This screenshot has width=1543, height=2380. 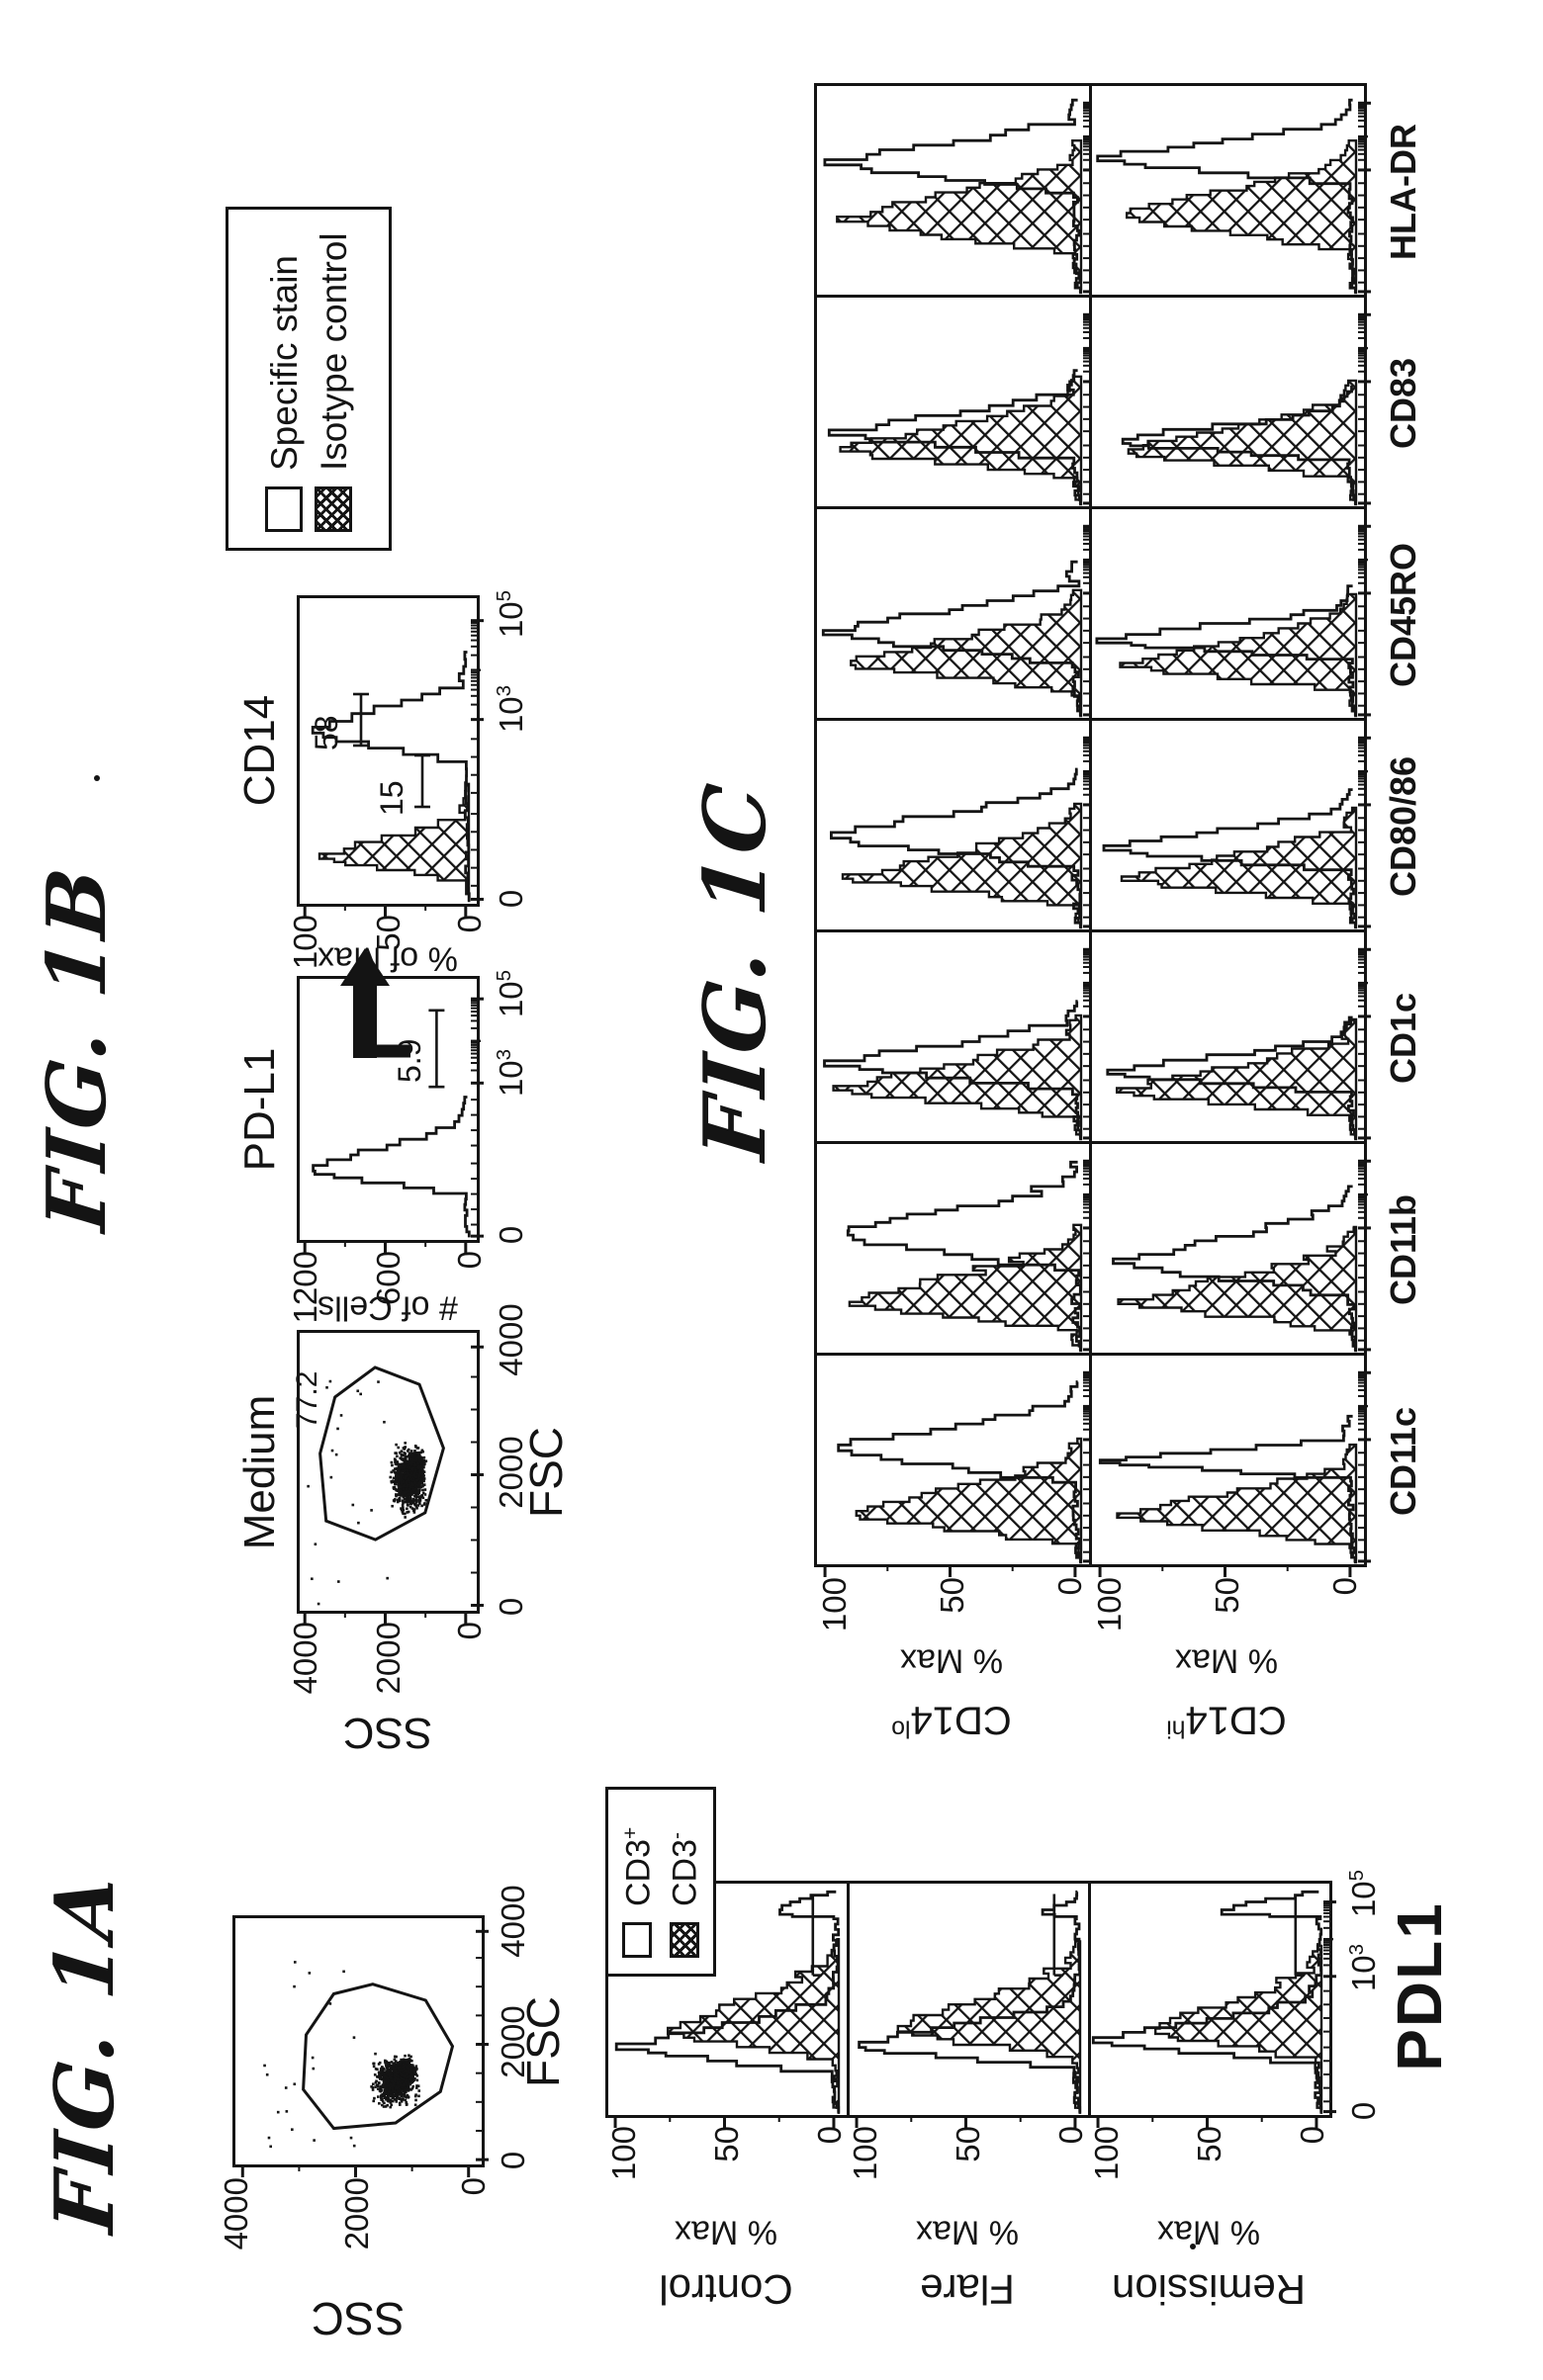 What do you see at coordinates (1403, 1038) in the screenshot?
I see `fig1c-column-label-CD1c: CD1c` at bounding box center [1403, 1038].